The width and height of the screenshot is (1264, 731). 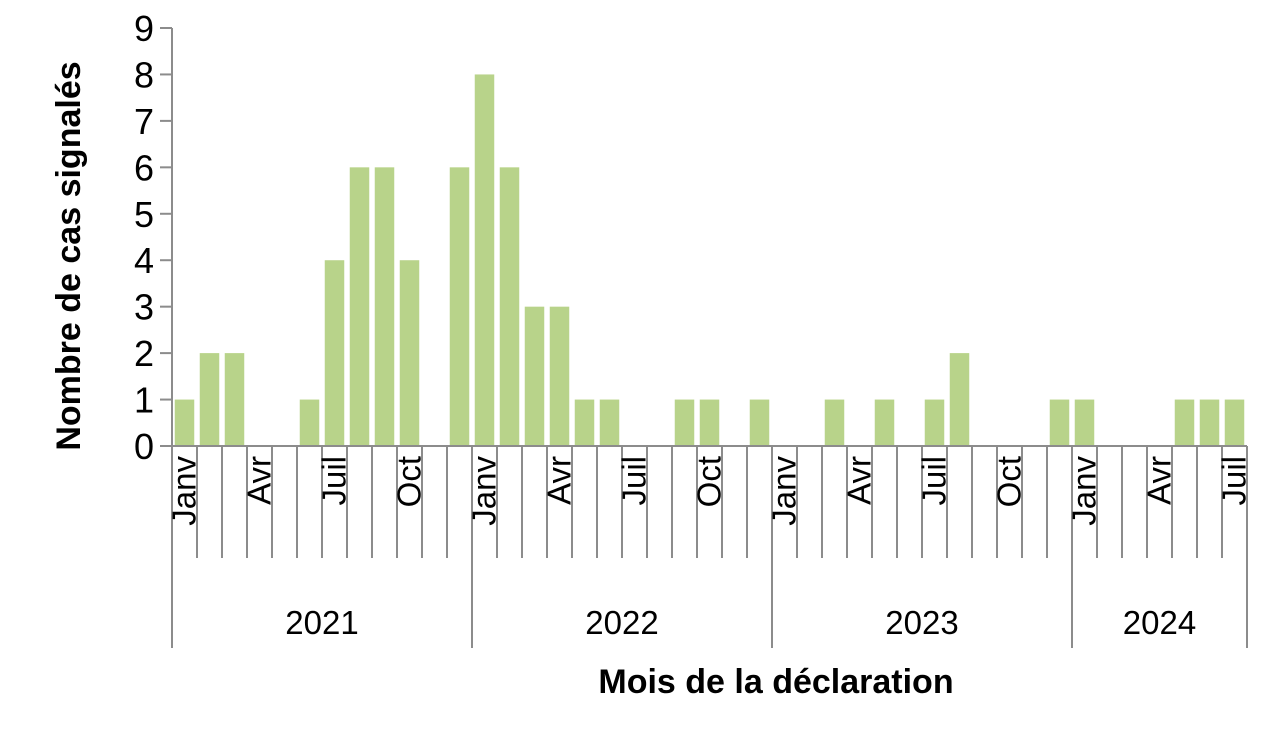 What do you see at coordinates (321, 622) in the screenshot?
I see `year-label-2021: 2021` at bounding box center [321, 622].